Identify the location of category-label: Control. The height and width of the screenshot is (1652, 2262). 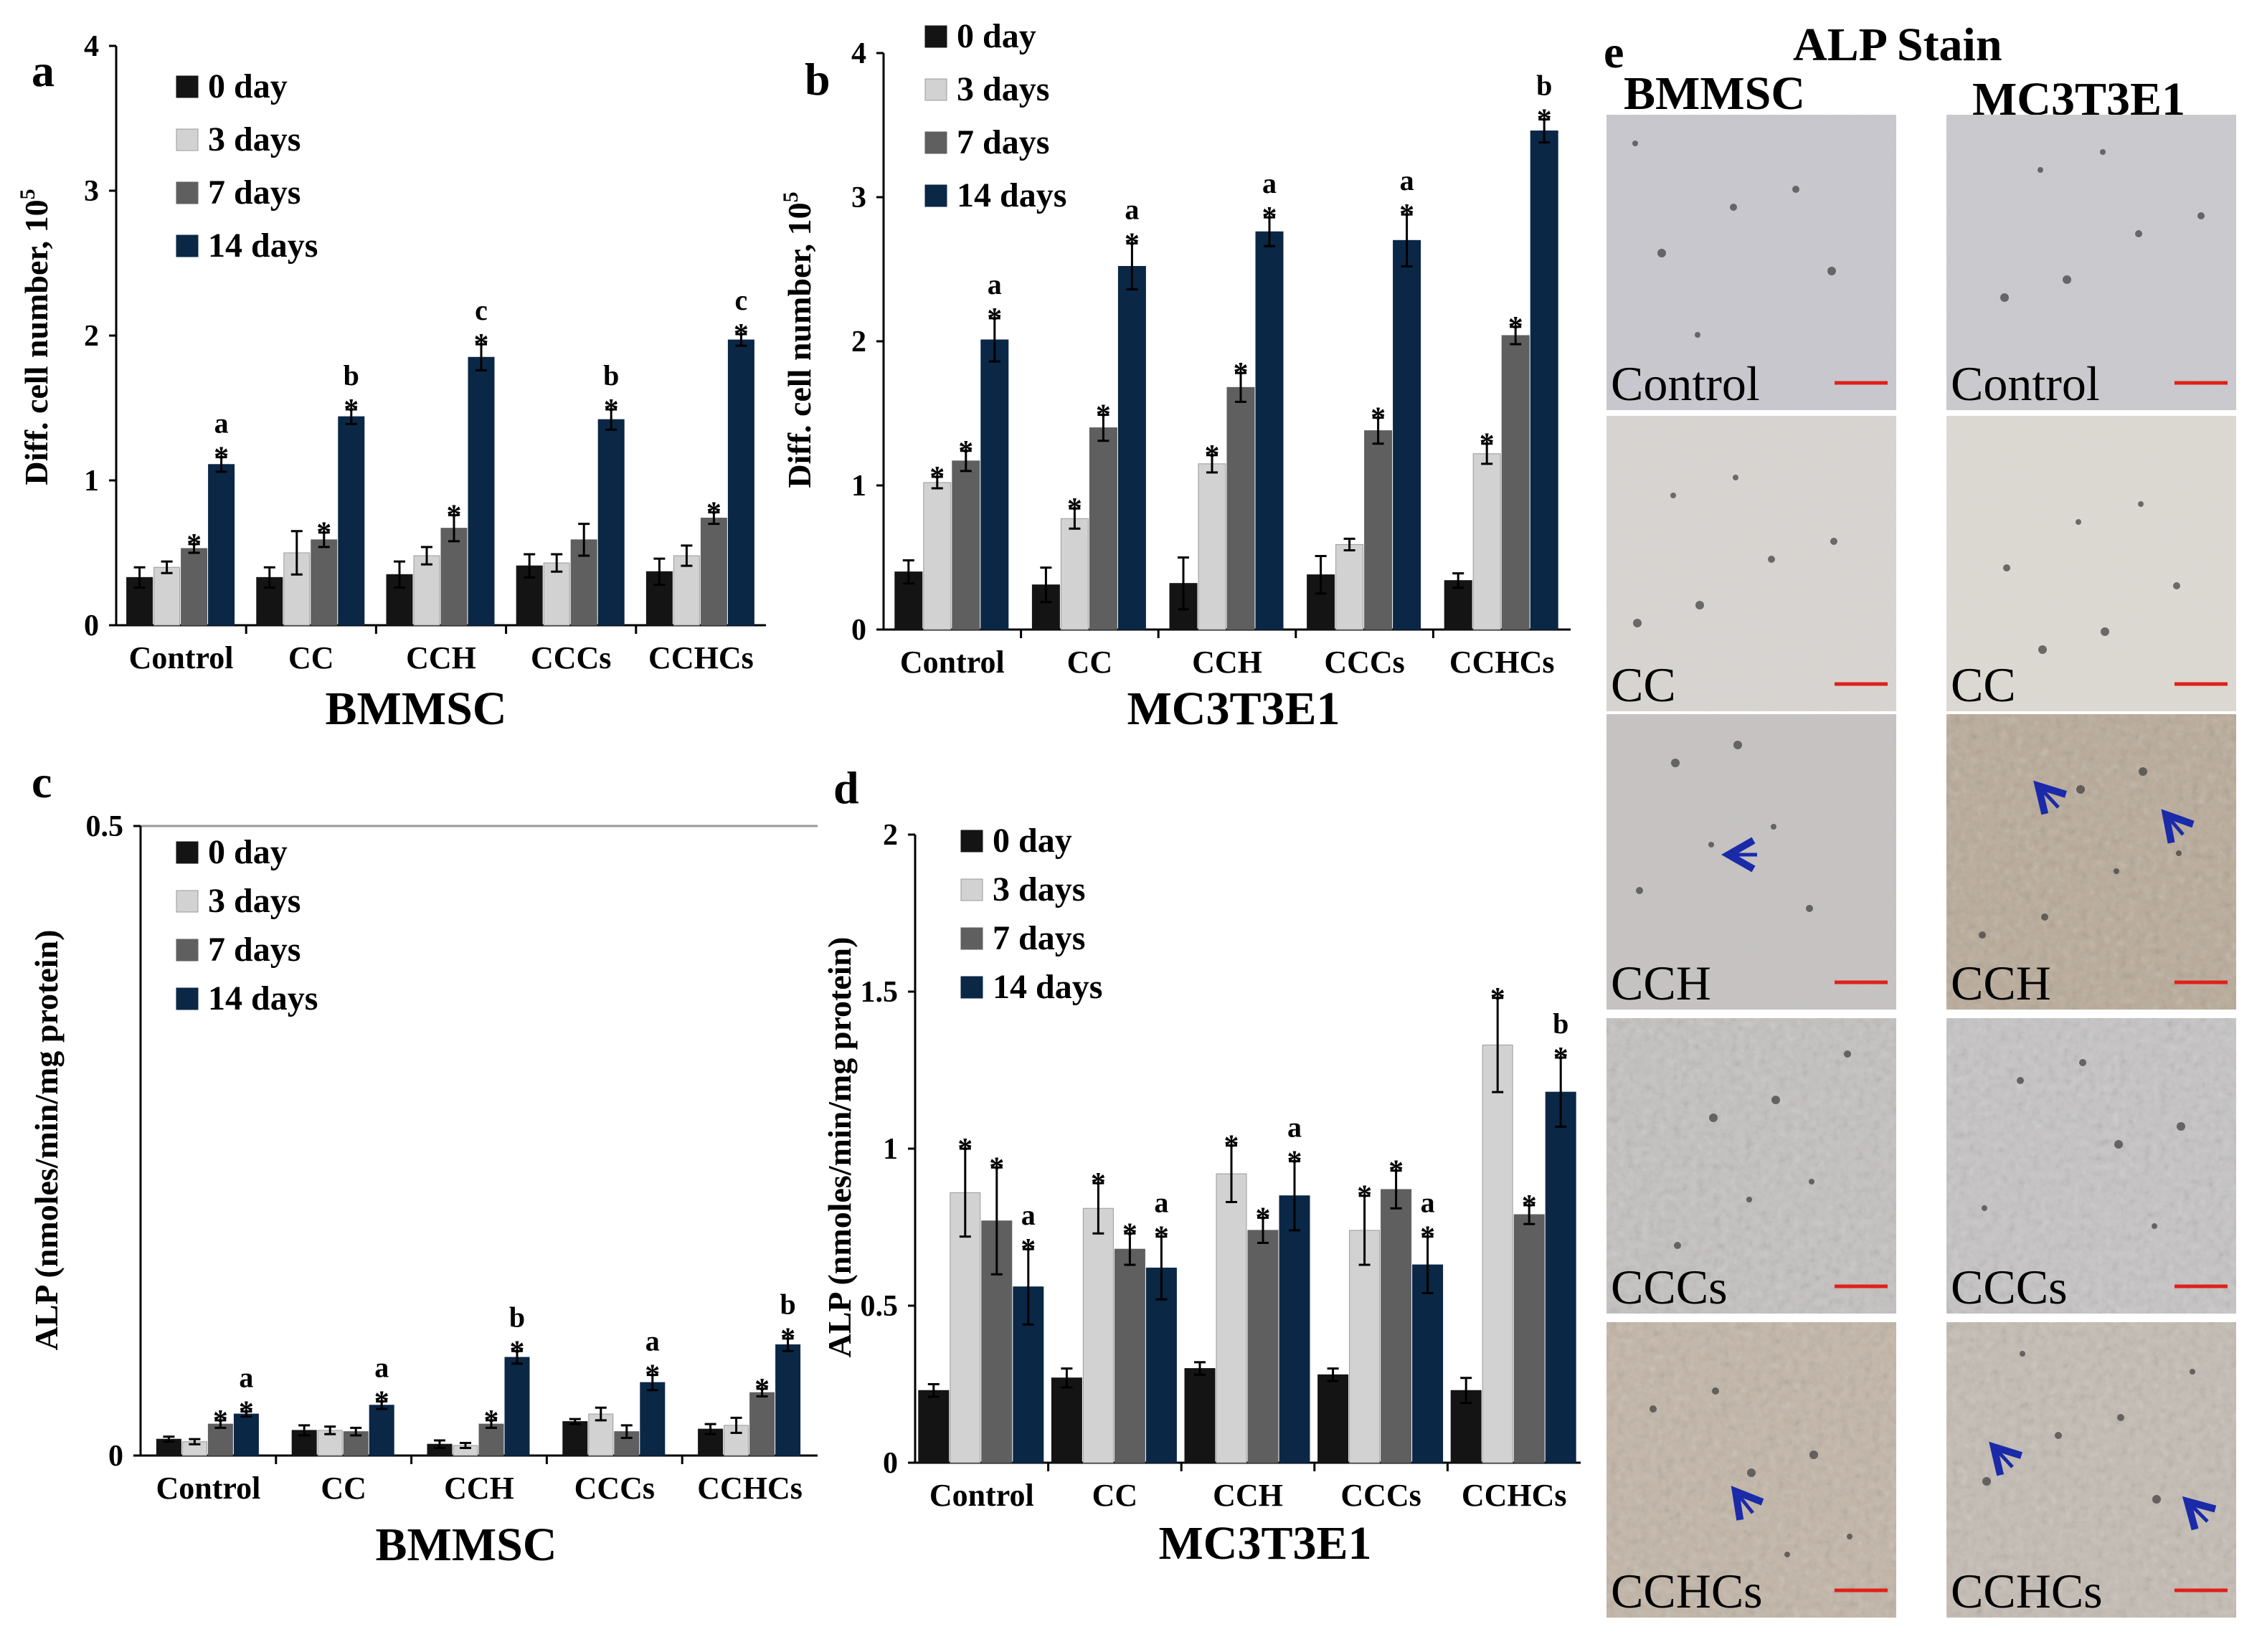
(208, 1488).